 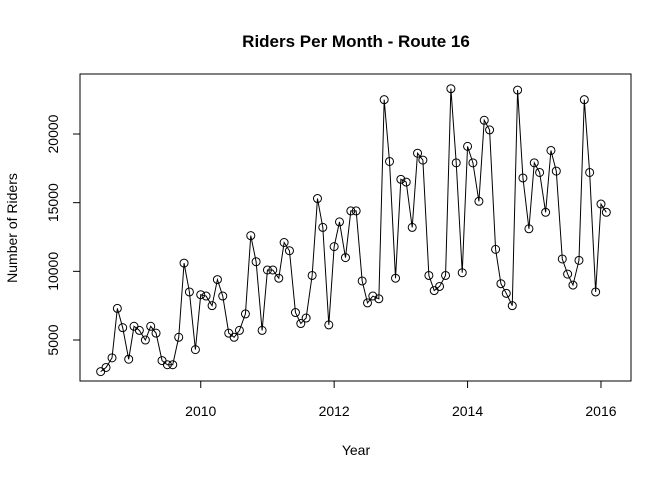 What do you see at coordinates (53, 271) in the screenshot?
I see `y-tick-label: 10000` at bounding box center [53, 271].